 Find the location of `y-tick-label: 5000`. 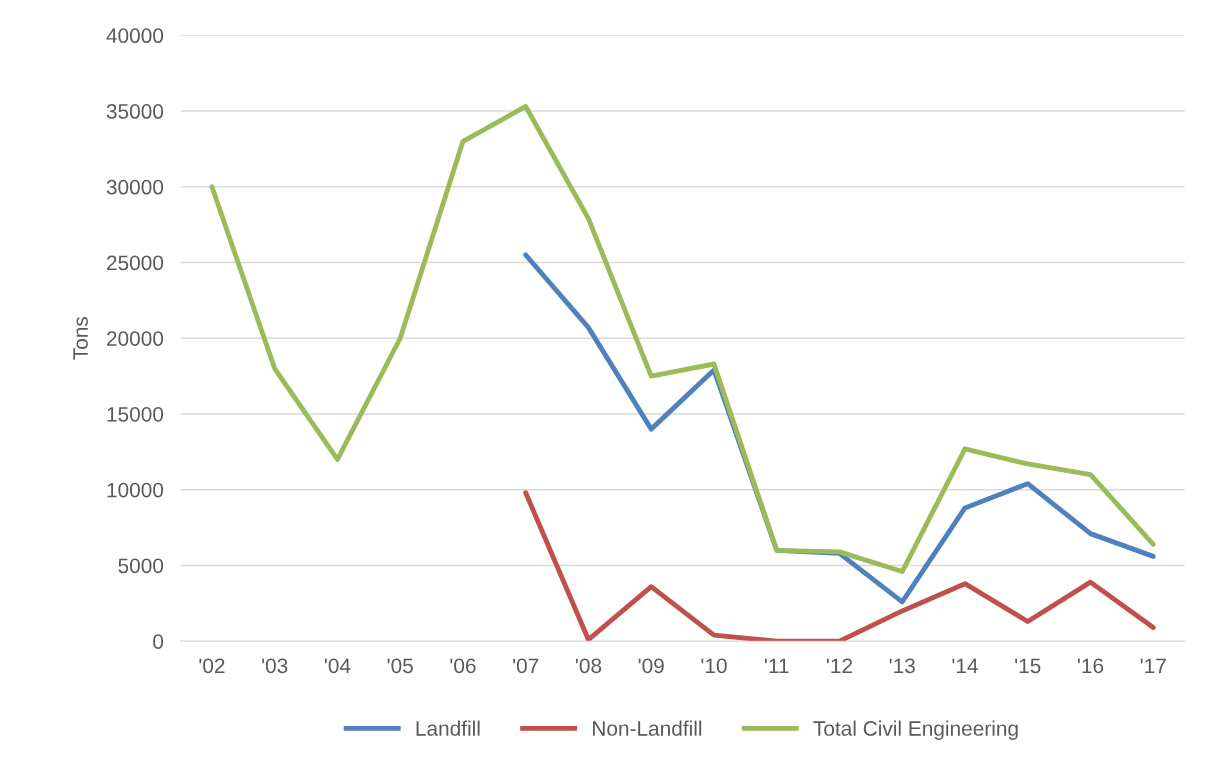

y-tick-label: 5000 is located at coordinates (141, 566).